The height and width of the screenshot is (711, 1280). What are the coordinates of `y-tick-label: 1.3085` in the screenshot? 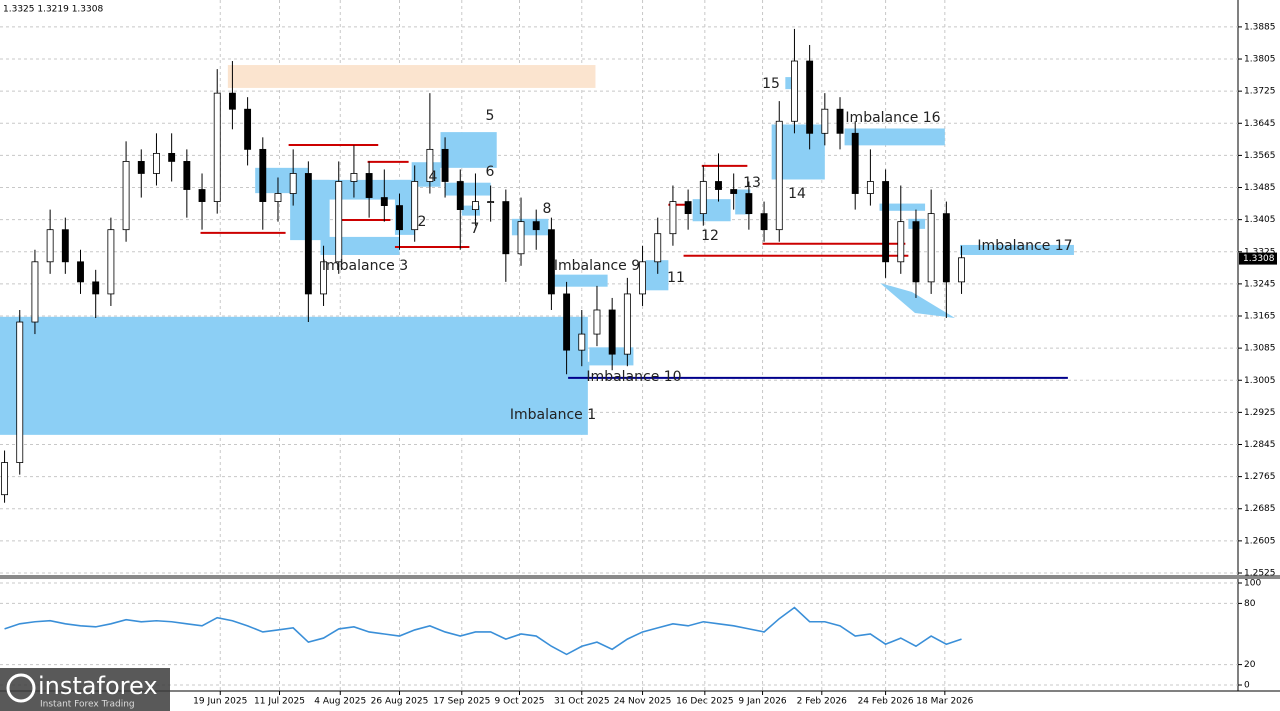 It's located at (1260, 349).